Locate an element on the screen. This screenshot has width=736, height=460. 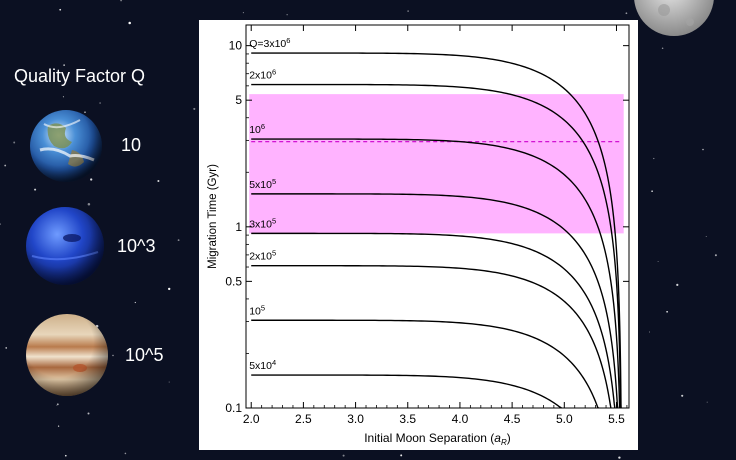
earth-icon is located at coordinates (66, 146).